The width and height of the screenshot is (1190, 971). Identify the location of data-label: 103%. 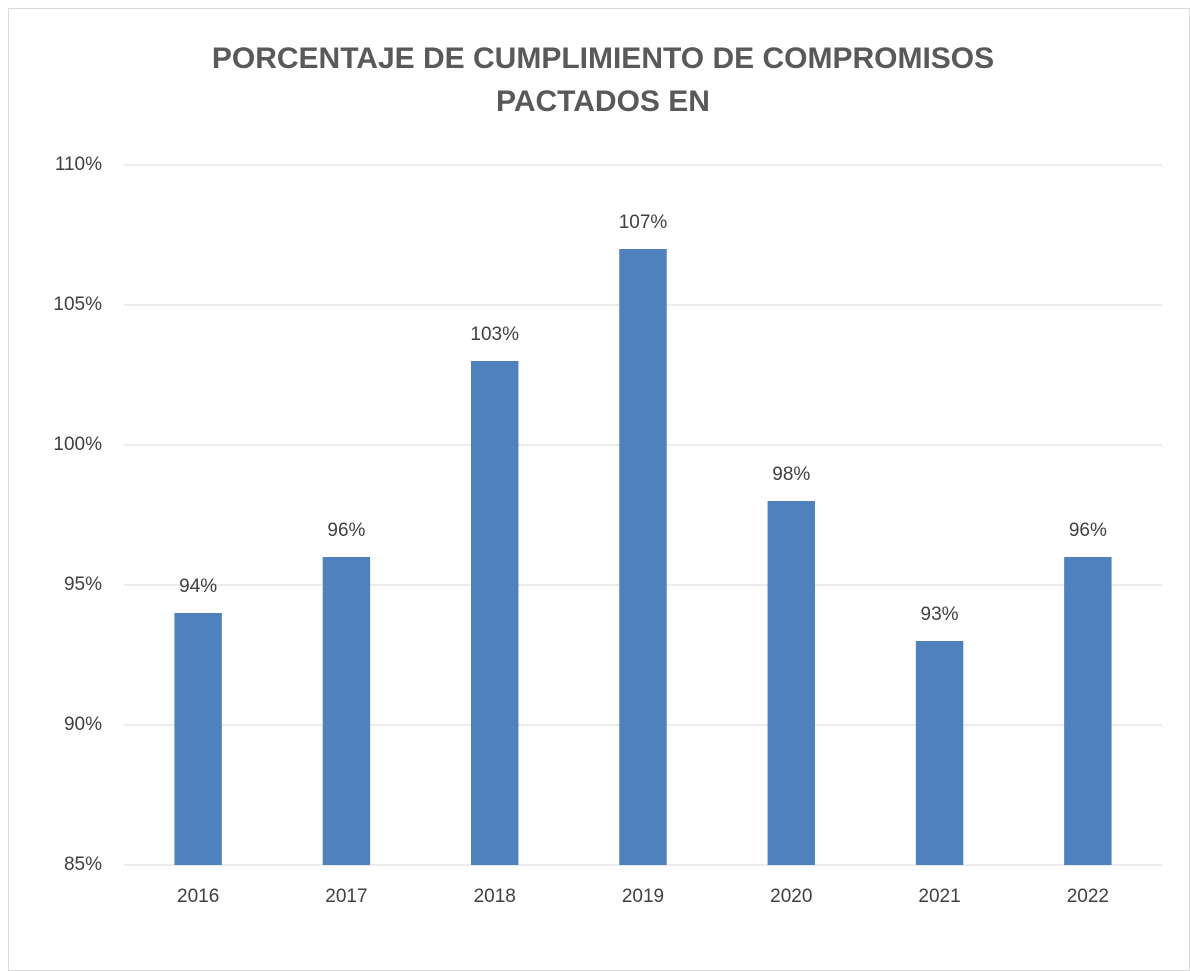
(494, 334).